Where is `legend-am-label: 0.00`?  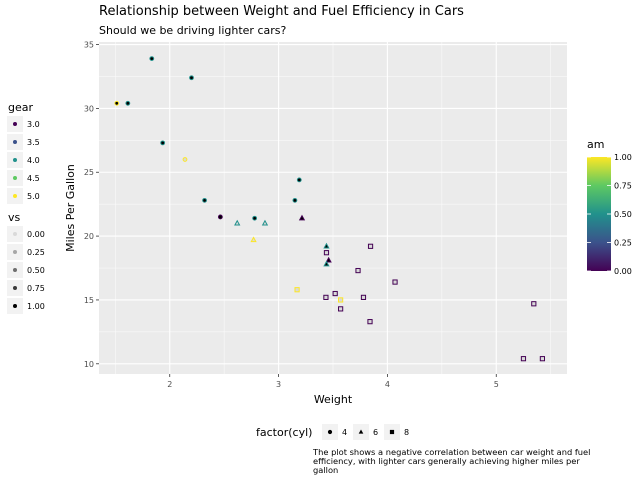
legend-am-label: 0.00 is located at coordinates (623, 271).